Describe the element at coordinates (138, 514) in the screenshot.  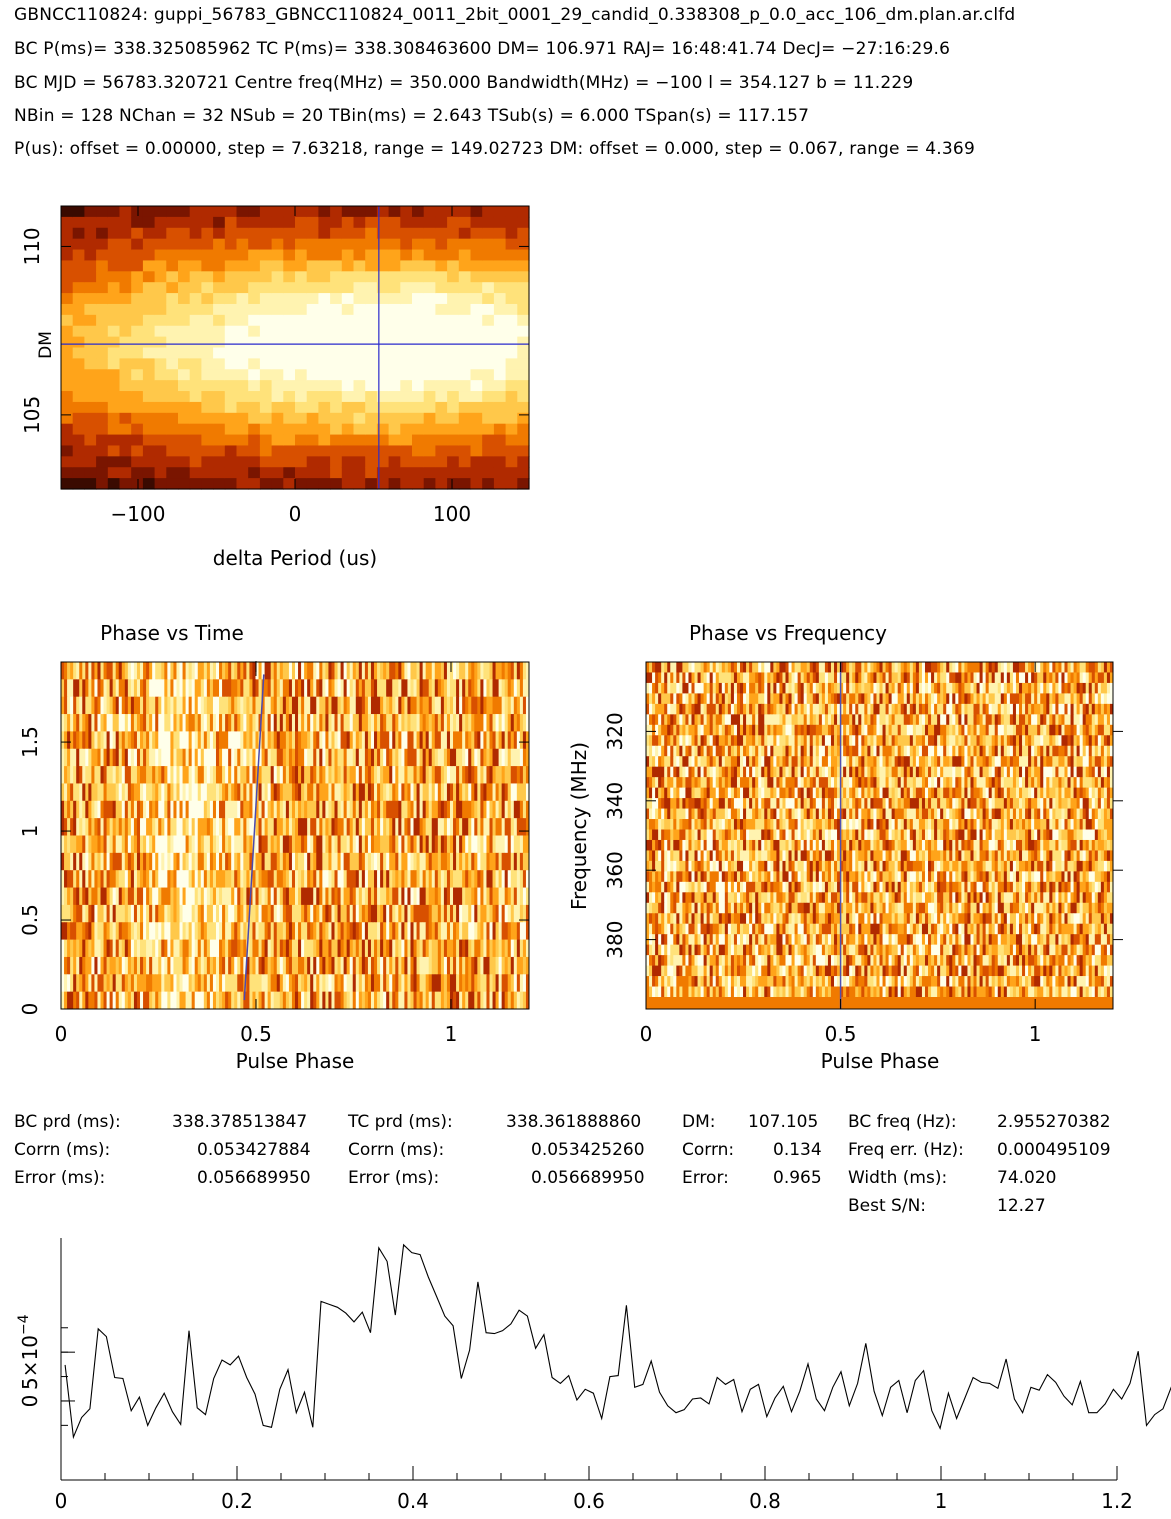
I see `period-dm-xtick-label: −100` at that location.